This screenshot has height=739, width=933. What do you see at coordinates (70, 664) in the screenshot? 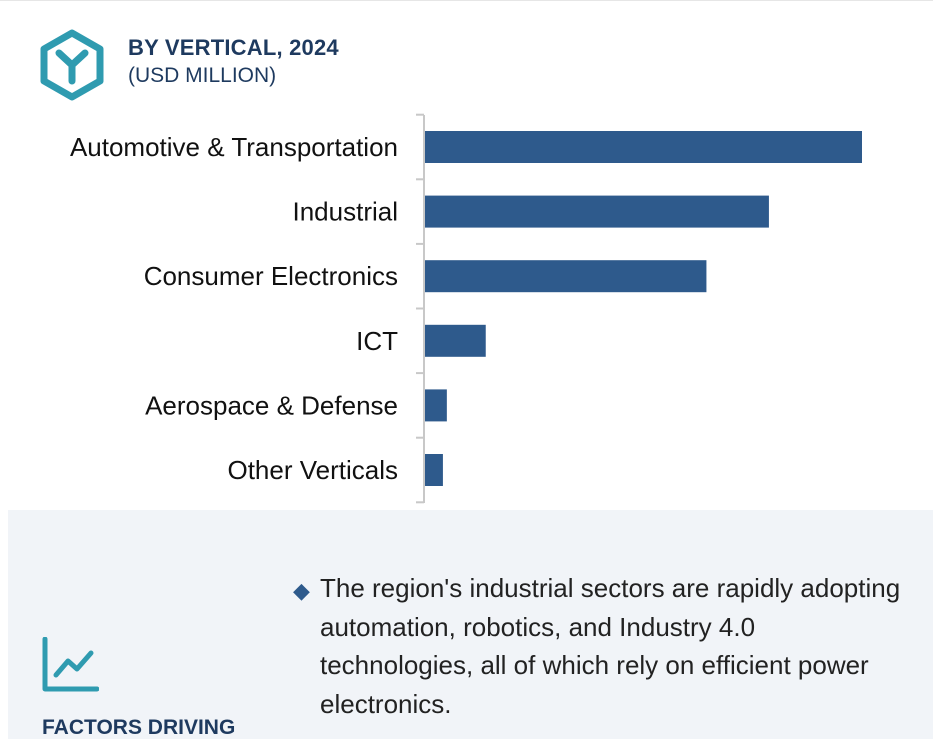
I see `trend-line-chart-icon` at bounding box center [70, 664].